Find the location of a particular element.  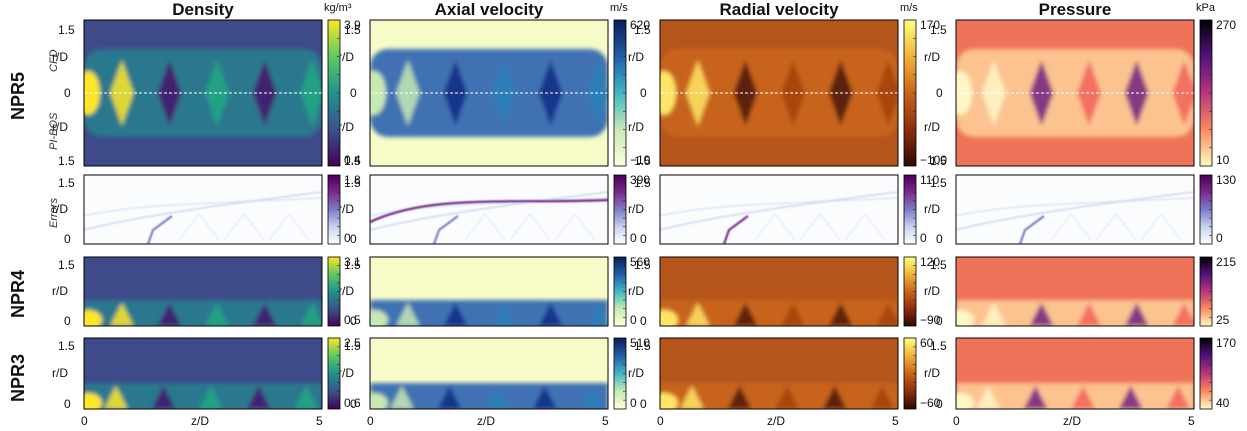

colorbar-min-label: −10 is located at coordinates (640, 160).